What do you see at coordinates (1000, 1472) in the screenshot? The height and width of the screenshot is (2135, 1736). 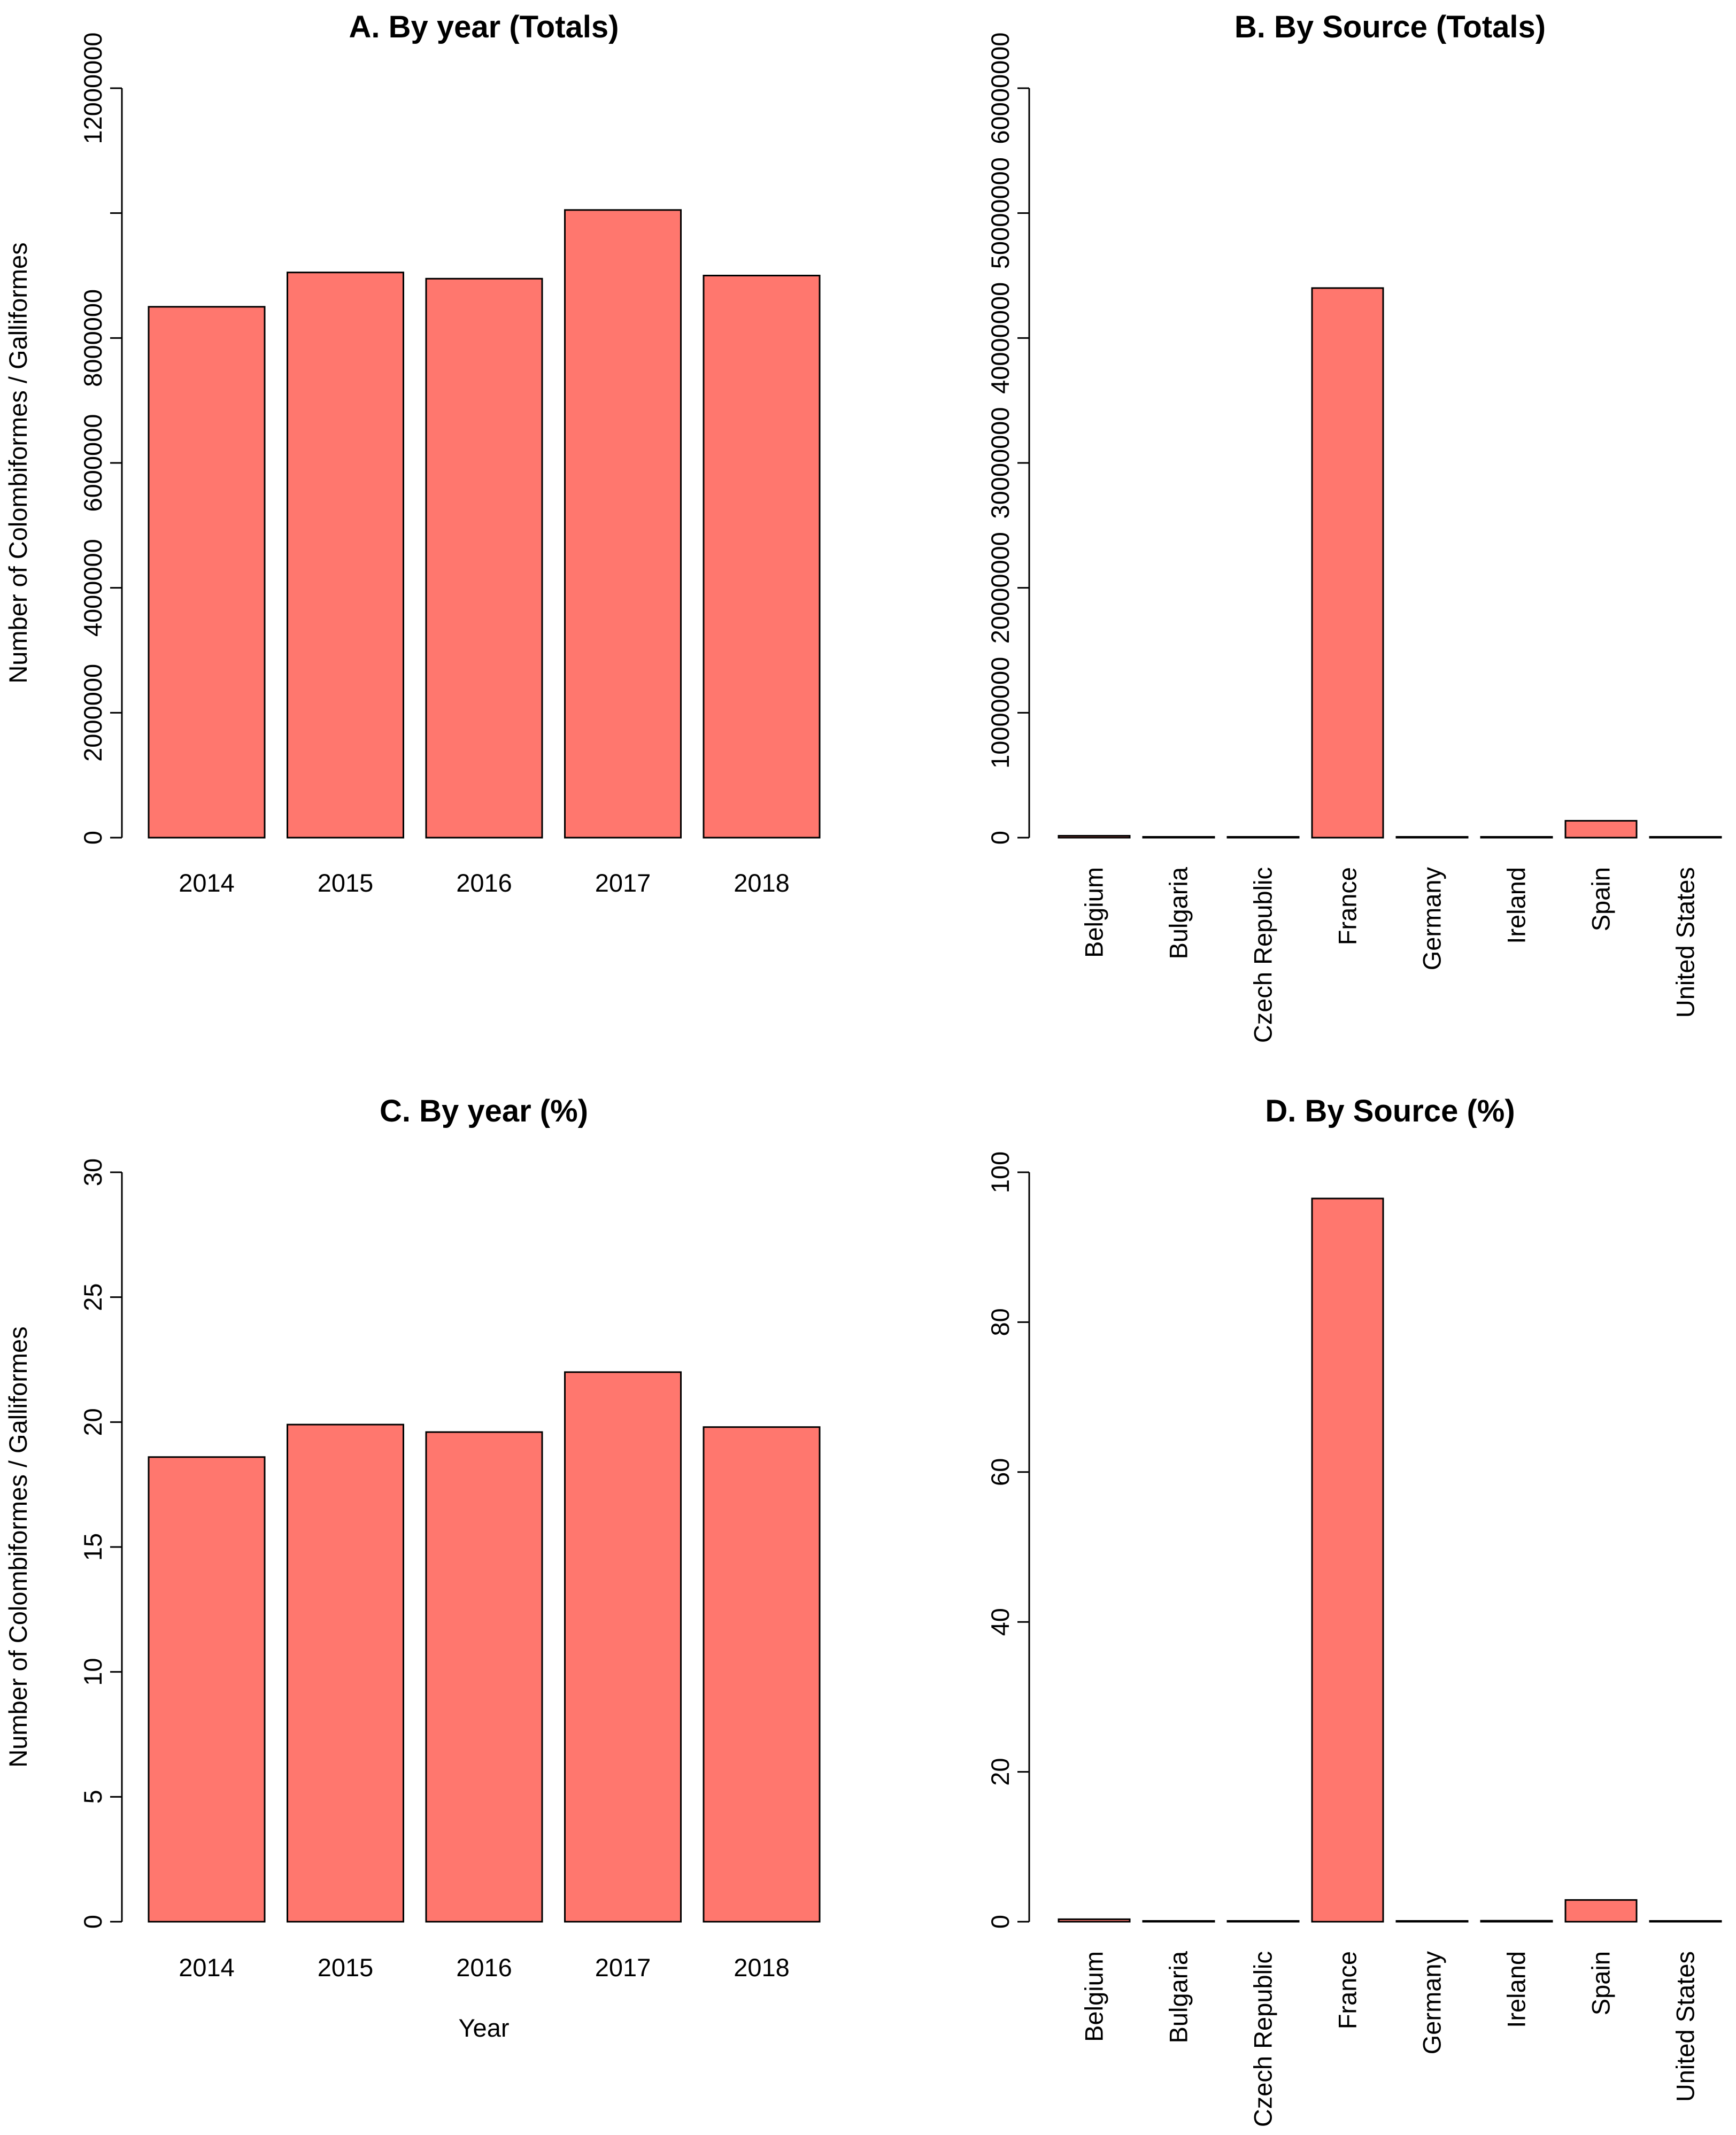 I see `y-tick-label: 60` at bounding box center [1000, 1472].